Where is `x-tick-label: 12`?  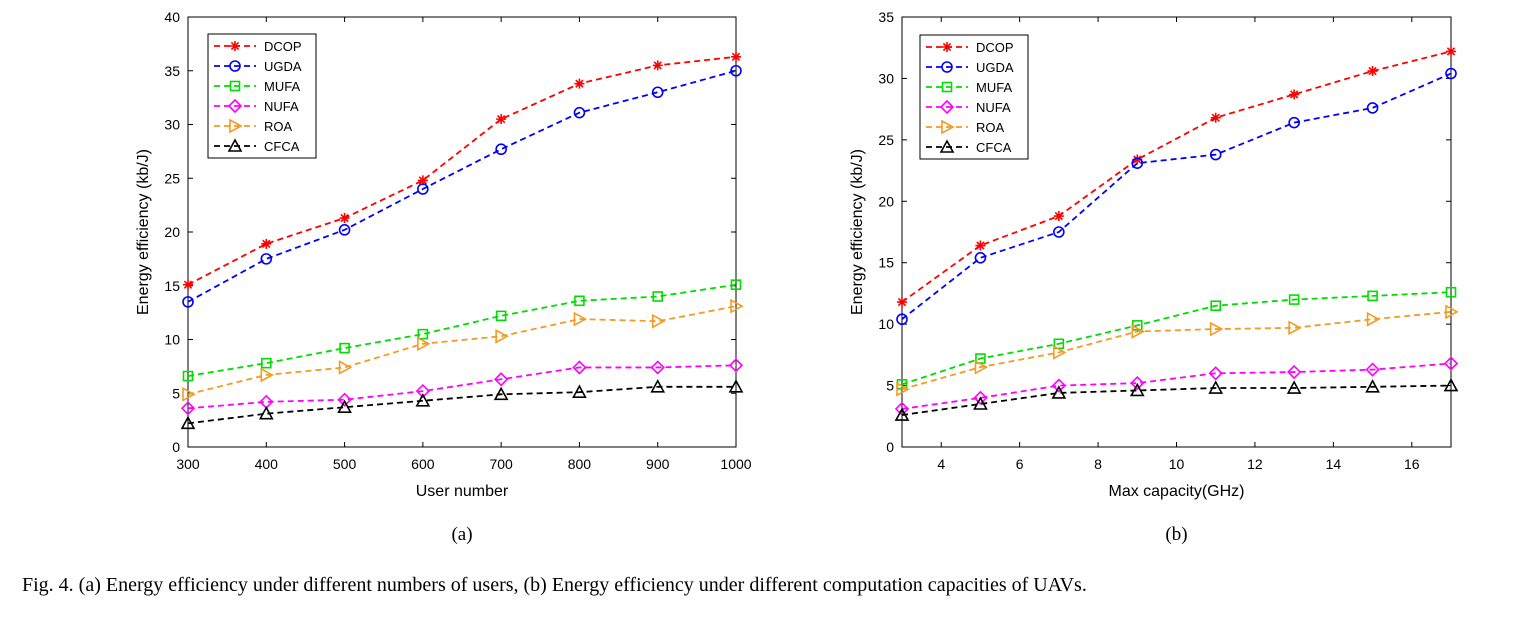
x-tick-label: 12 is located at coordinates (1255, 464).